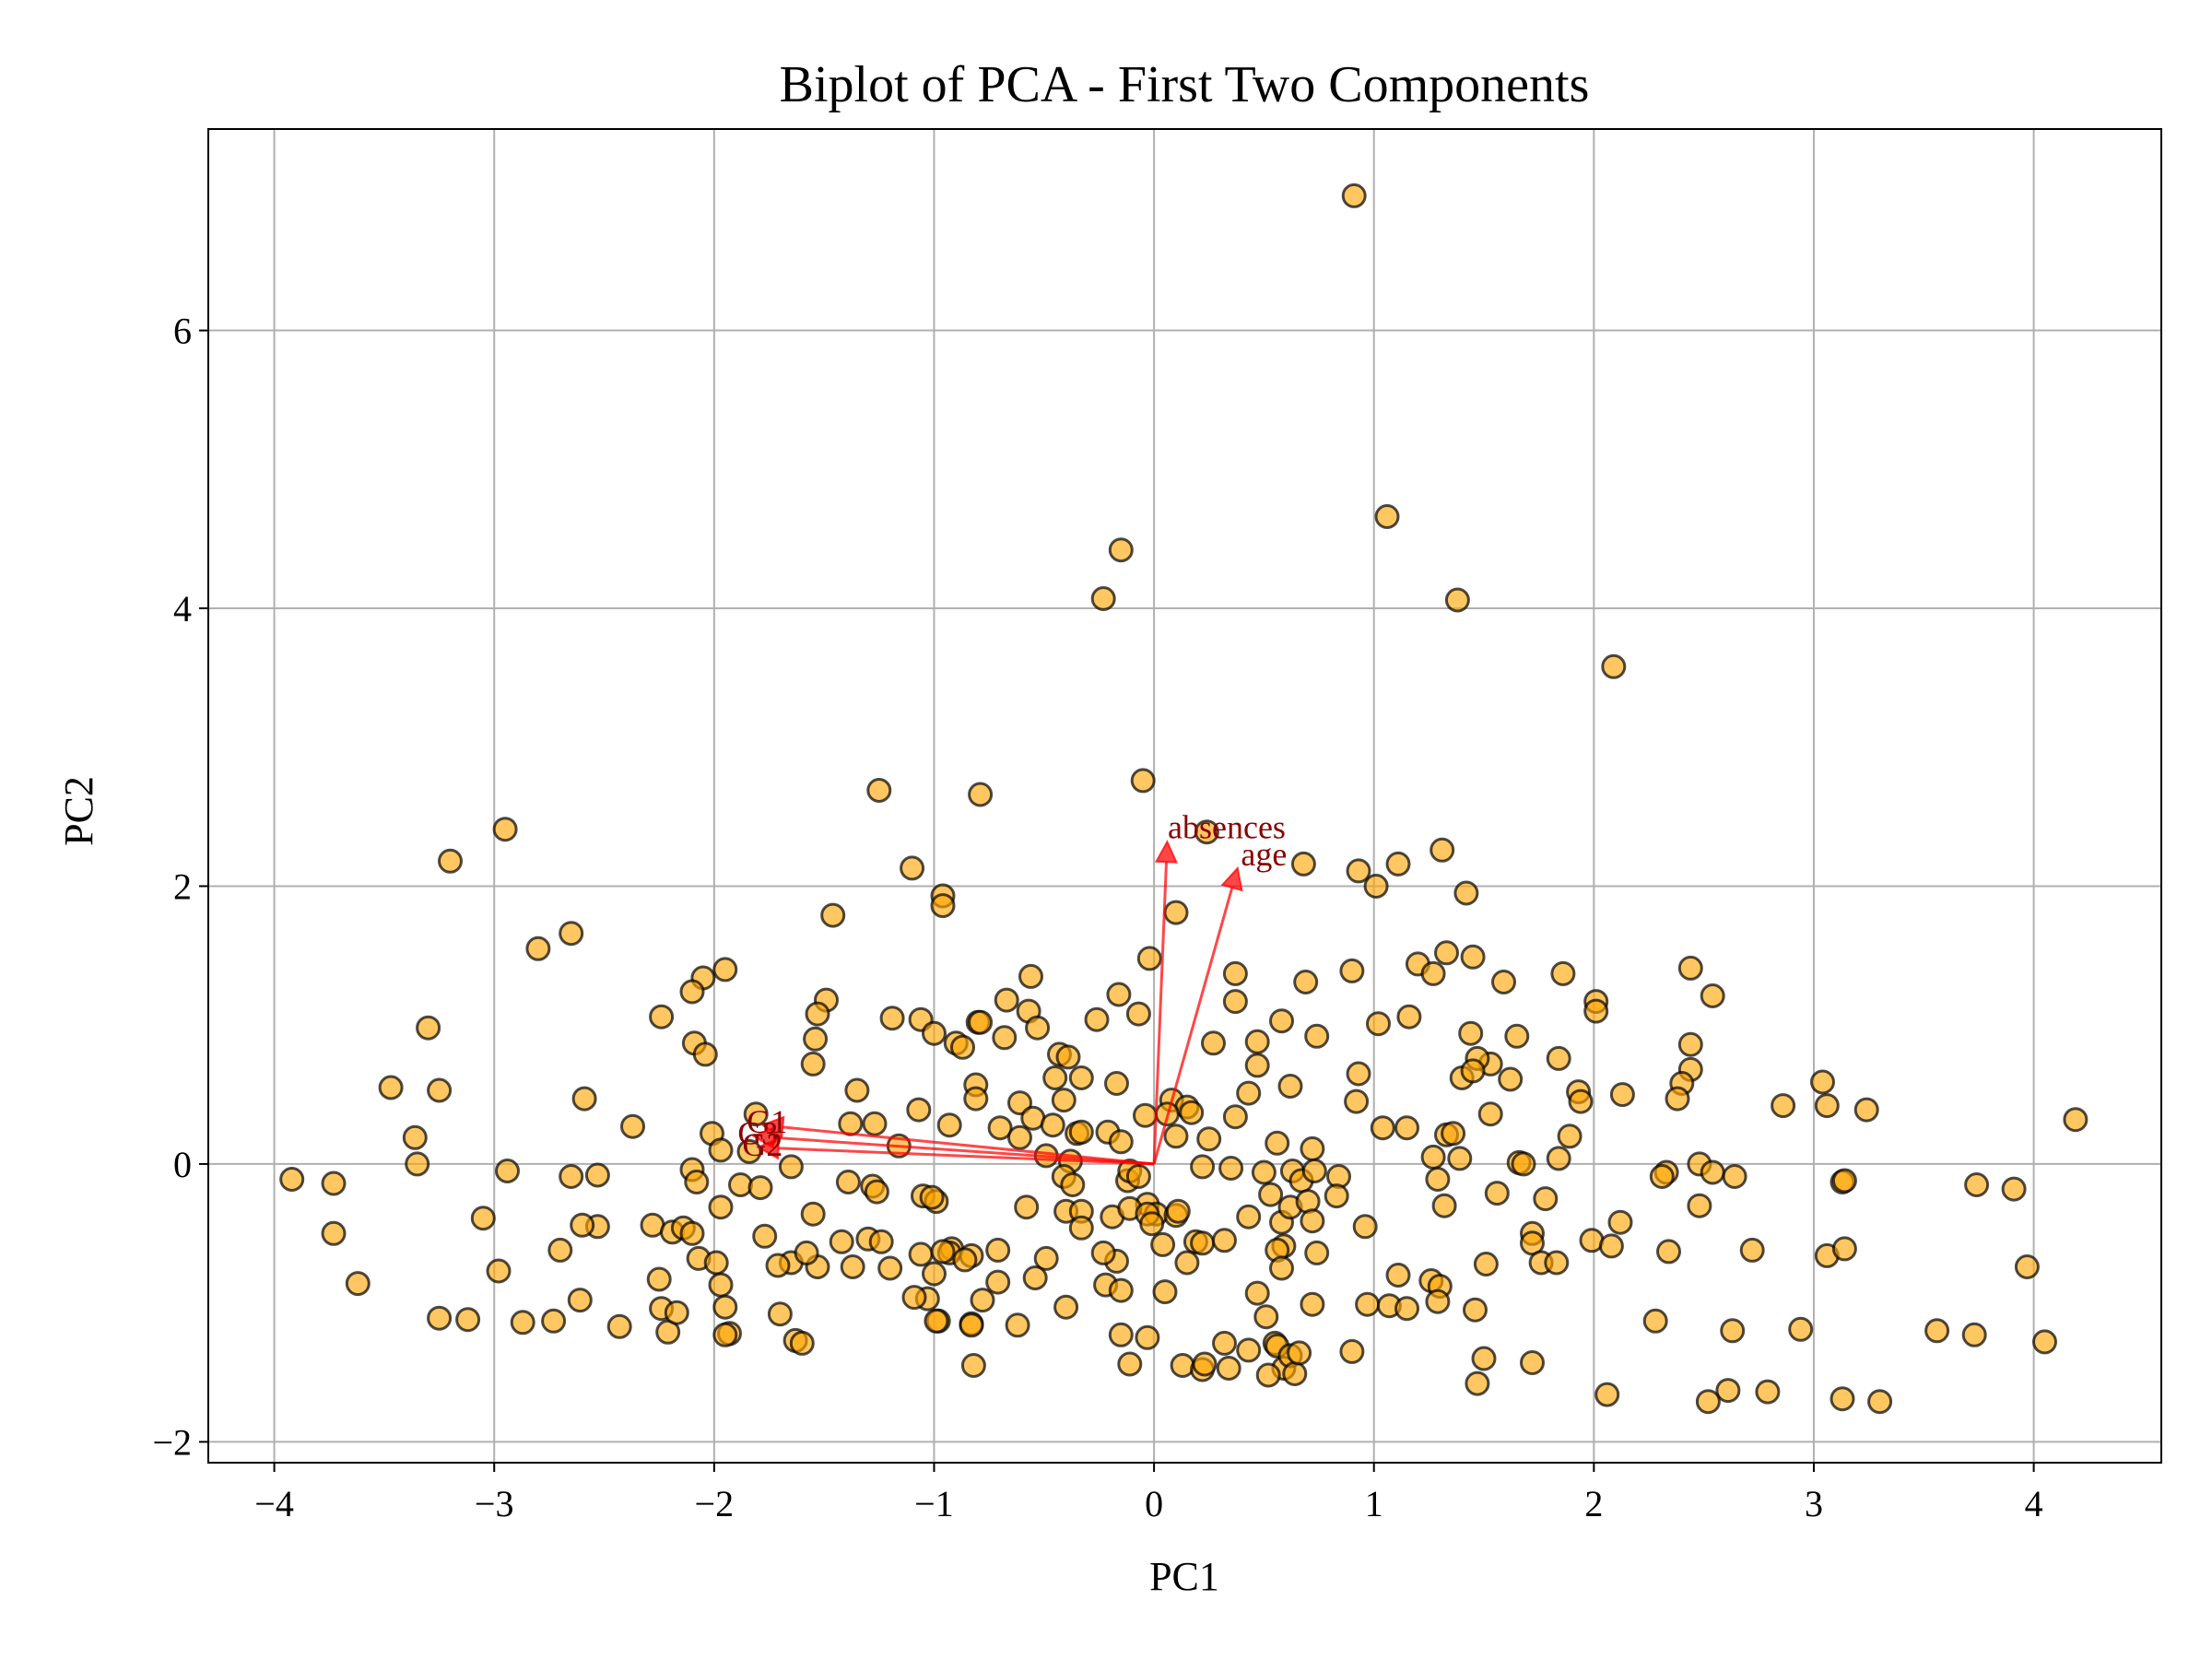 The image size is (2212, 1659). I want to click on loading-label-absences: absences, so click(1227, 826).